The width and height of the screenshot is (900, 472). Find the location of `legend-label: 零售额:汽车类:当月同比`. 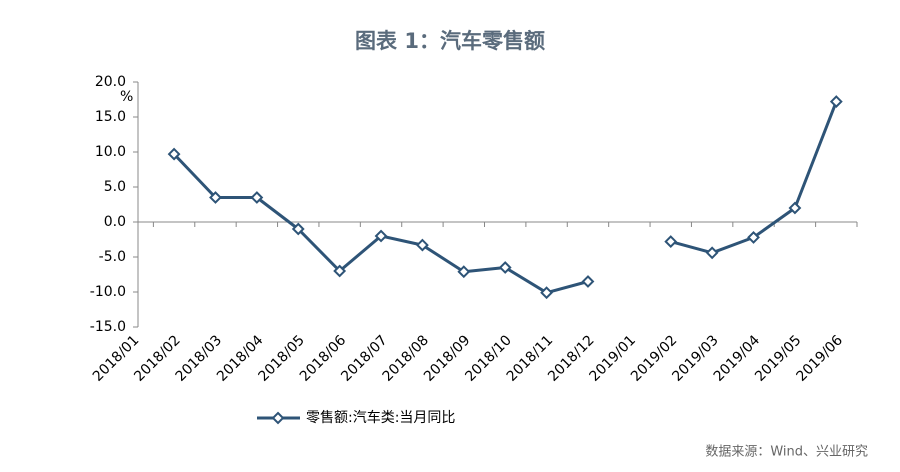

legend-label: 零售额:汽车类:当月同比 is located at coordinates (380, 417).